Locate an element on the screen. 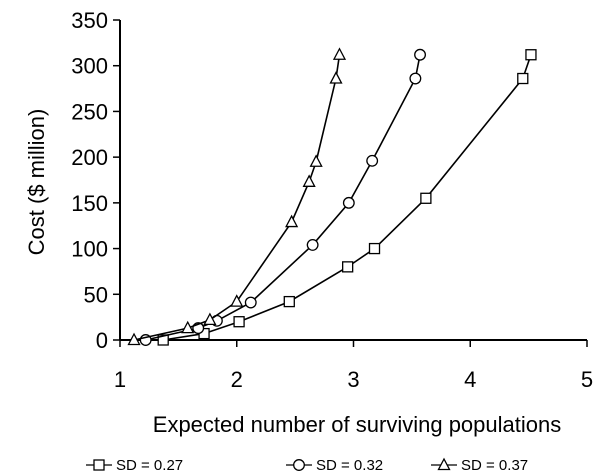 The image size is (613, 474). y-axis-title: Cost ($ million) is located at coordinates (36, 182).